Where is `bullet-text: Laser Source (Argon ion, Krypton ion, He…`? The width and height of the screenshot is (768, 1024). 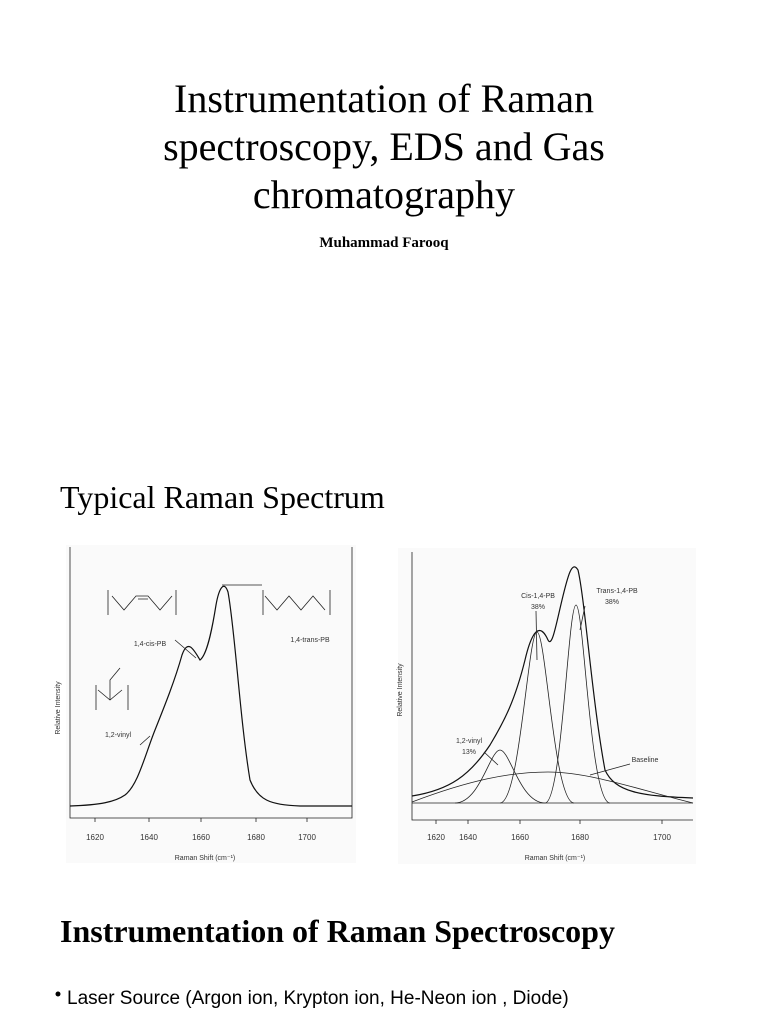
bullet-text: Laser Source (Argon ion, Krypton ion, He… is located at coordinates (318, 998).